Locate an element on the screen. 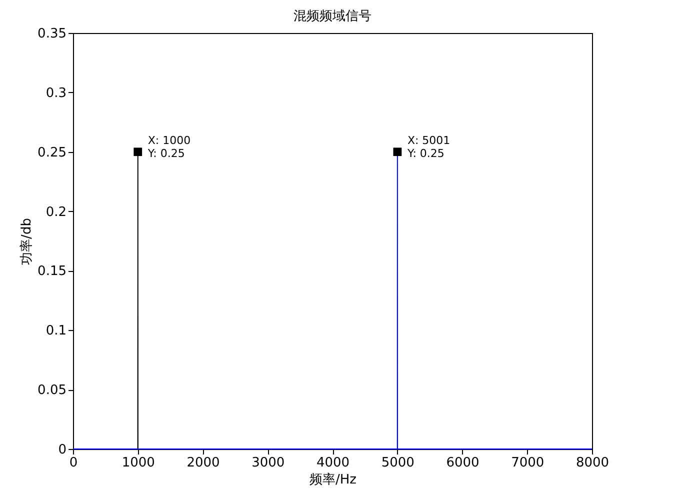 This screenshot has width=674, height=504. y-tick-label: 0.35 is located at coordinates (52, 34).